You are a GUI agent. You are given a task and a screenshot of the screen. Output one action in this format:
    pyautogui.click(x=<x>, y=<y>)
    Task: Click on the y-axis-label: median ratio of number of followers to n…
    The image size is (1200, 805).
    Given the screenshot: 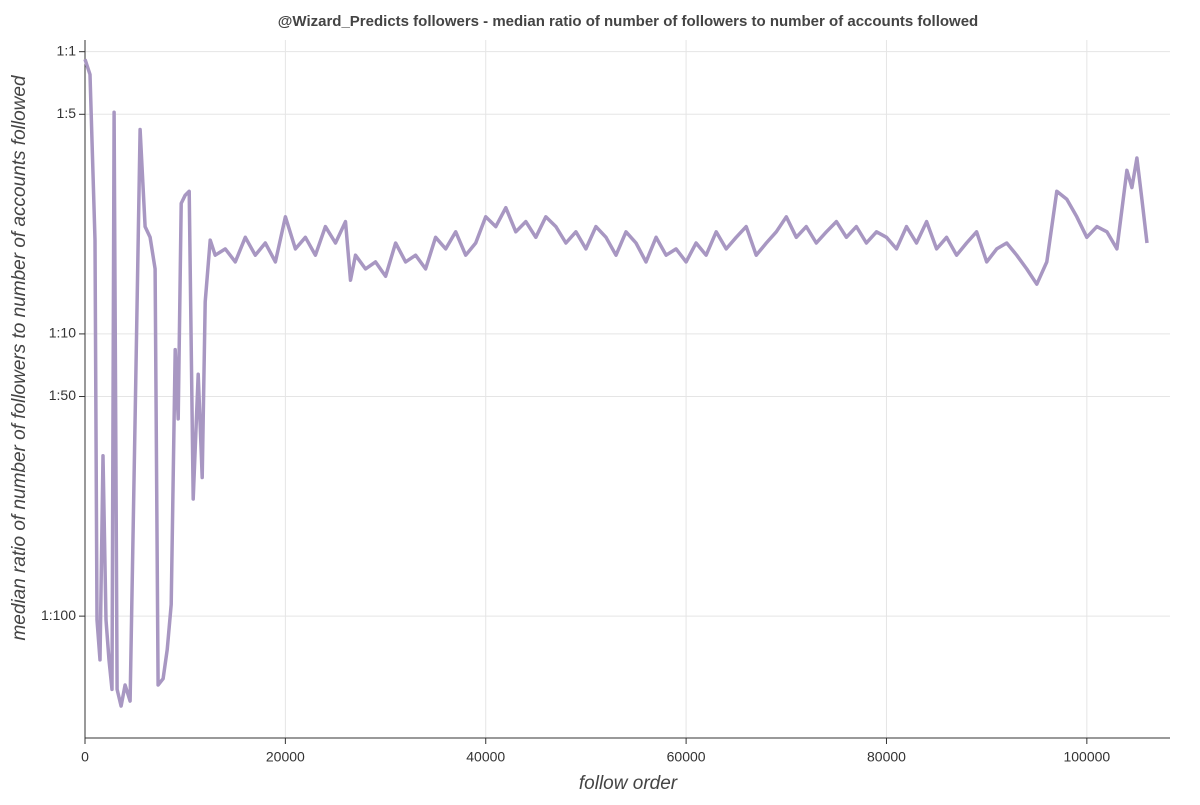 What is the action you would take?
    pyautogui.click(x=19, y=357)
    